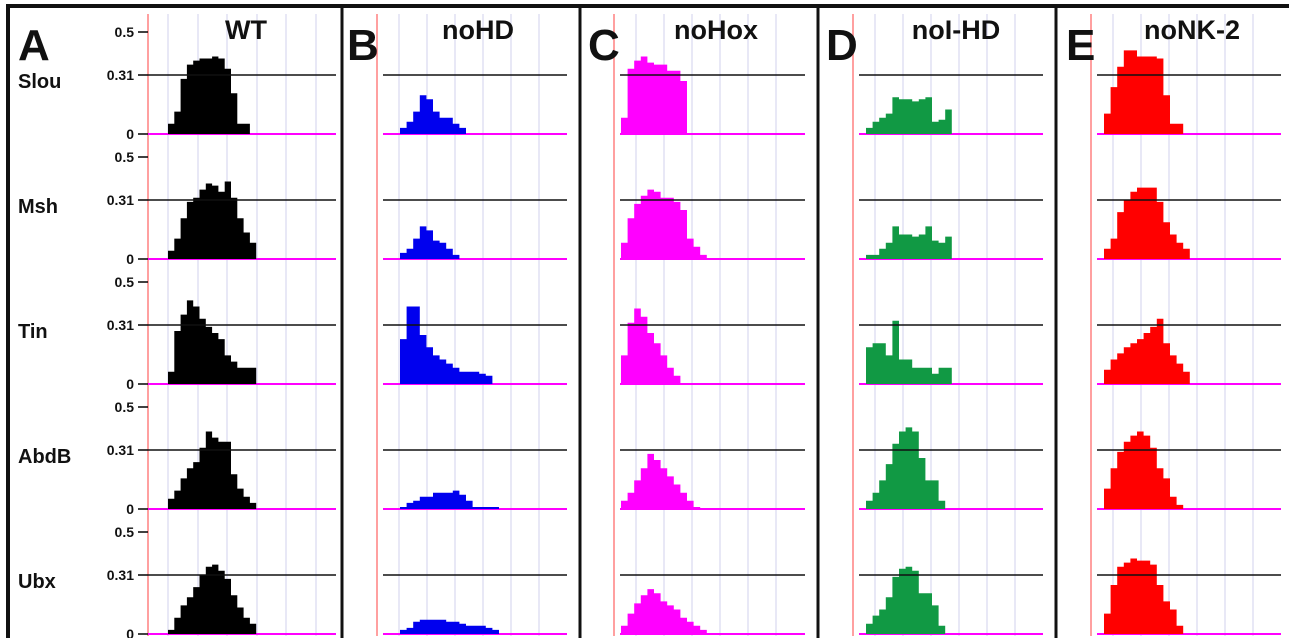 This screenshot has width=1289, height=638. I want to click on histogram-E-tin, so click(1163, 351).